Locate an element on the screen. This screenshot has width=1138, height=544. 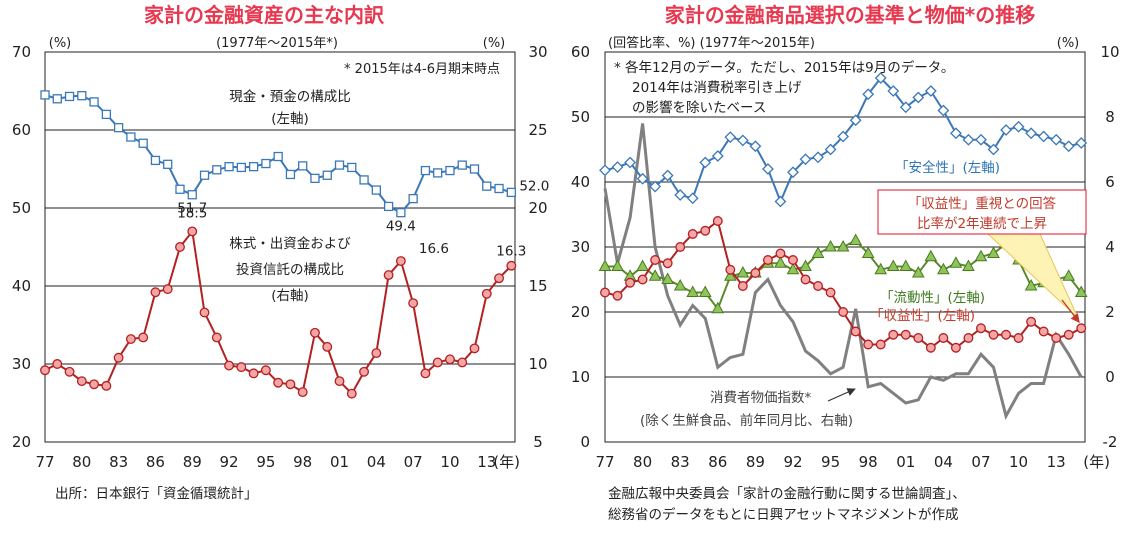
chart-right-callout-box is located at coordinates (982, 212).